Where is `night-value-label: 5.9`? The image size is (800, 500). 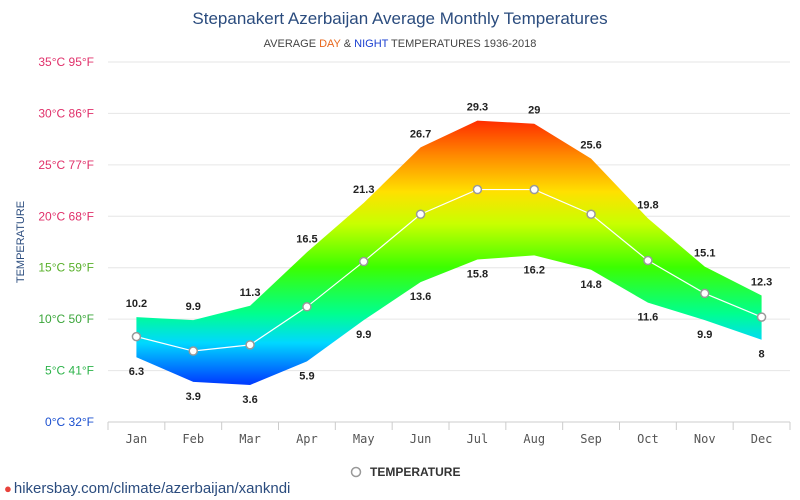 night-value-label: 5.9 is located at coordinates (306, 376).